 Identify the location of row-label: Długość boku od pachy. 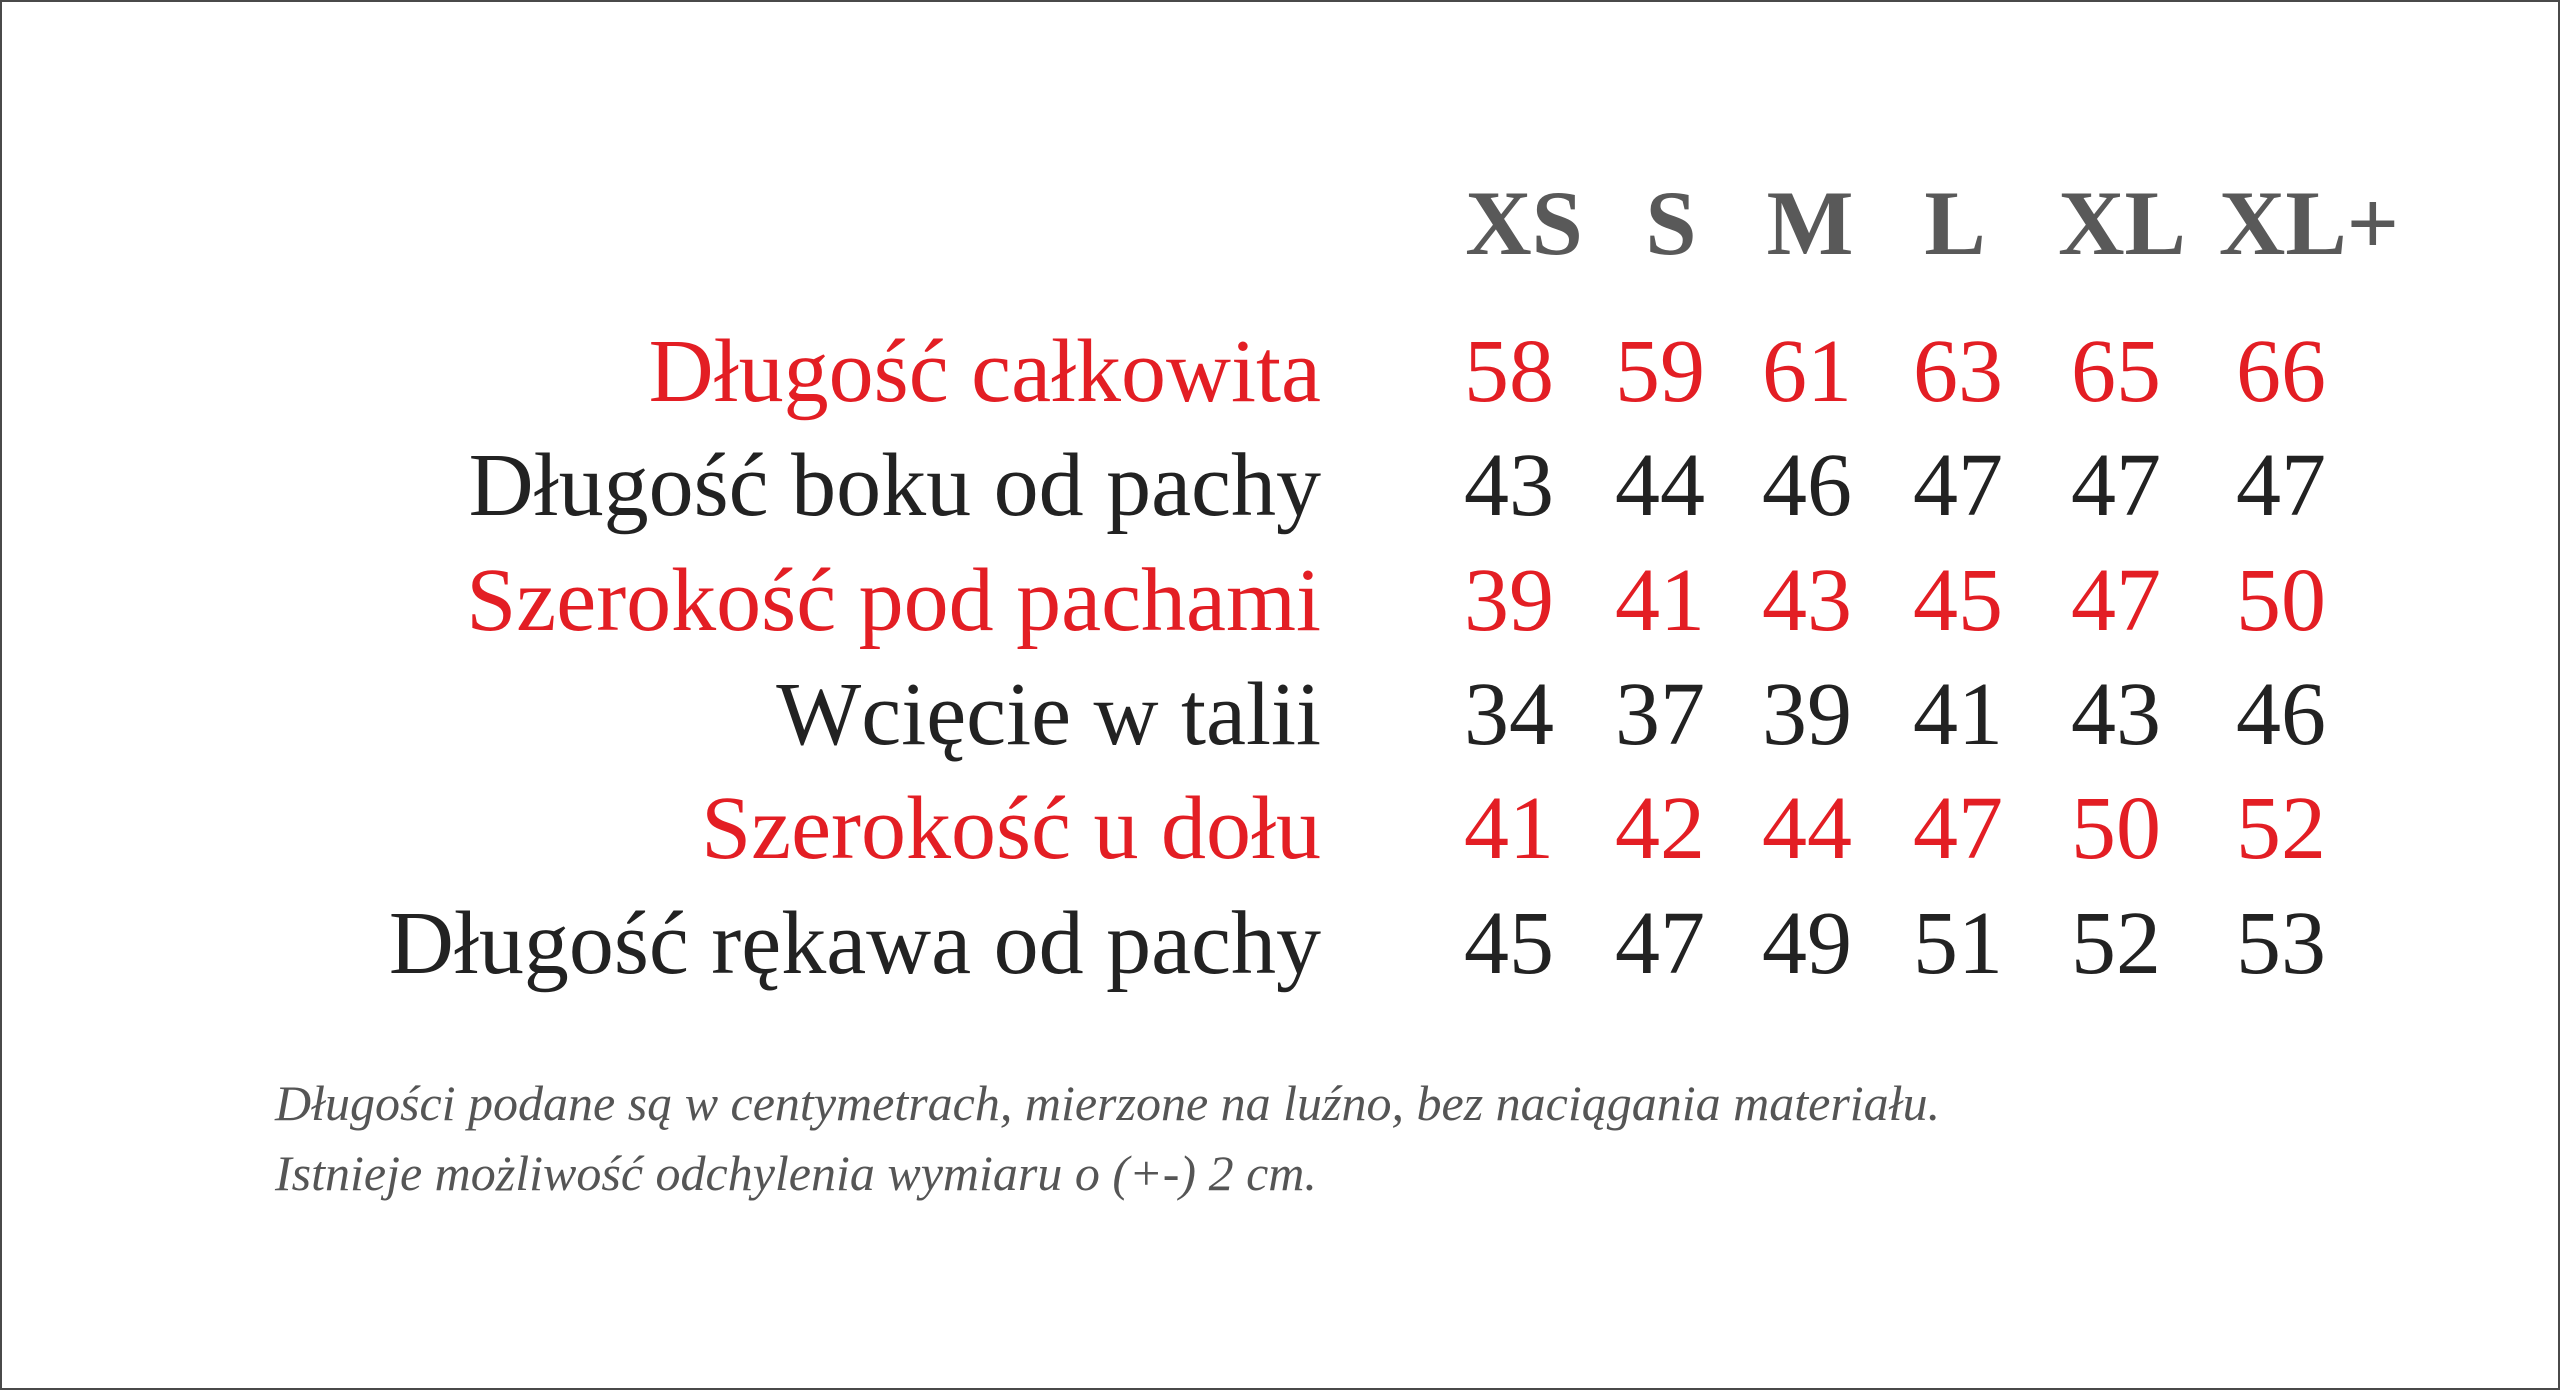
(894, 485).